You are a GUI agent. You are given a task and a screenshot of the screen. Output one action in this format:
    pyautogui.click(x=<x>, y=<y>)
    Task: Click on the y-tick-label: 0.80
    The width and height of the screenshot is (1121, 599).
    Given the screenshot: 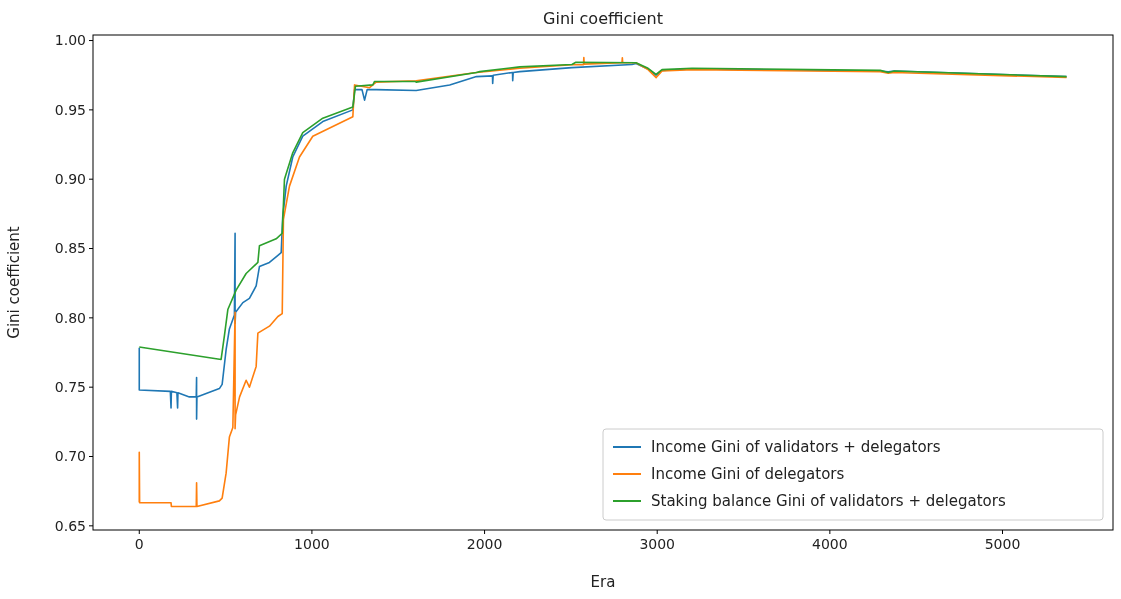 What is the action you would take?
    pyautogui.click(x=70, y=317)
    